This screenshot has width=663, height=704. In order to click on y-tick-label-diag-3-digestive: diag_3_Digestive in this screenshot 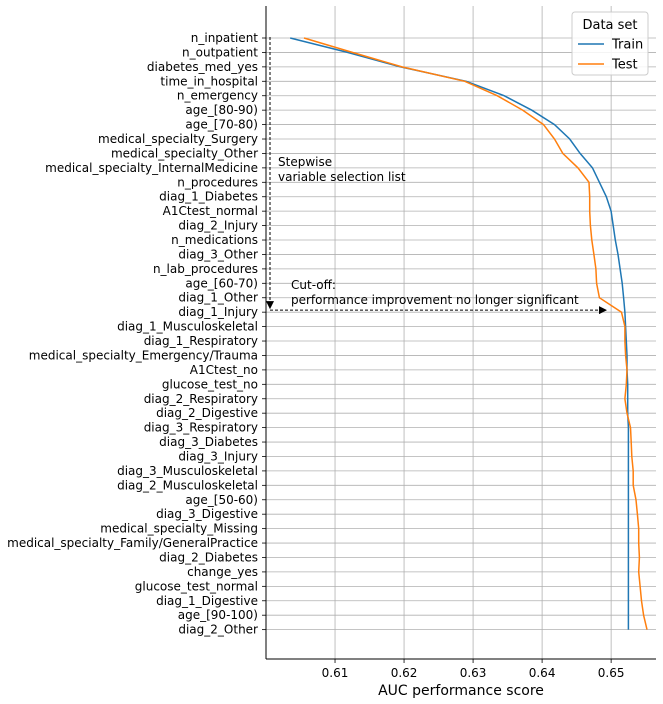, I will do `click(207, 514)`.